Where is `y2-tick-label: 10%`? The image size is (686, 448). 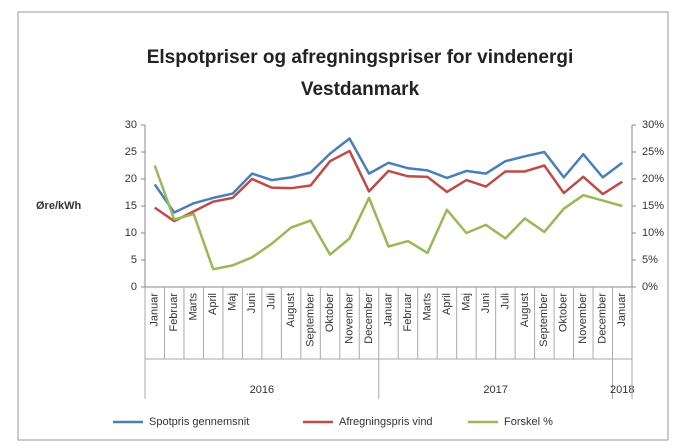
y2-tick-label: 10% is located at coordinates (653, 233).